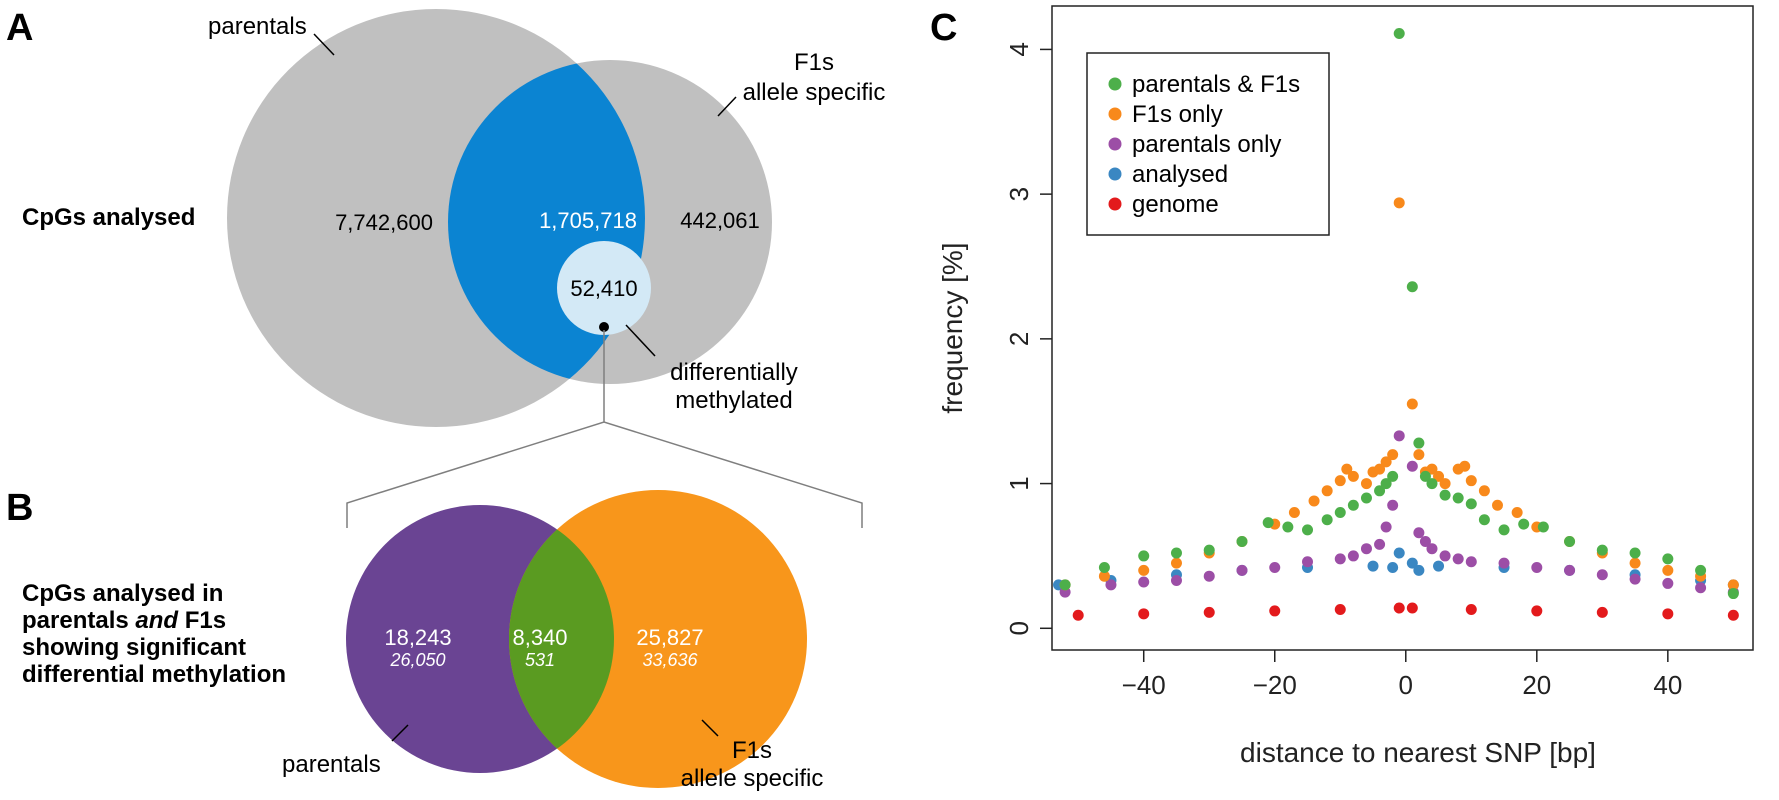 The image size is (1779, 800). I want to click on count-b-left: 18,243, so click(417, 637).